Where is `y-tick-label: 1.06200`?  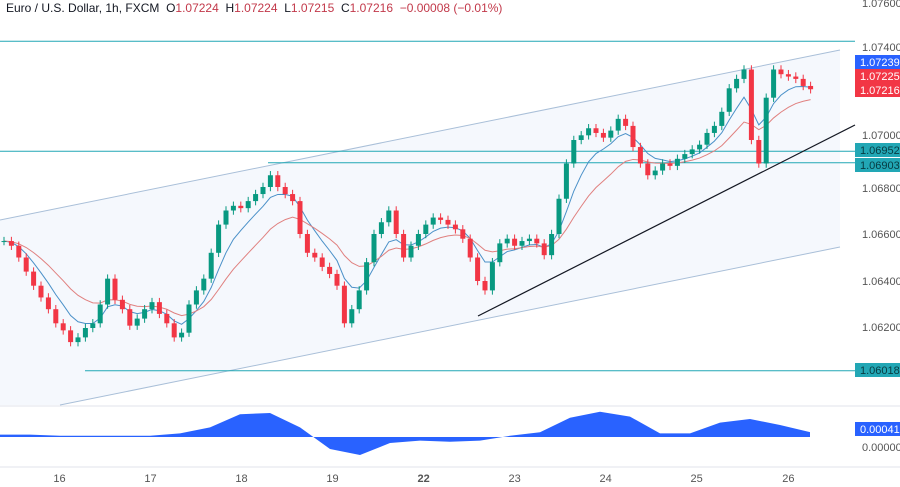 y-tick-label: 1.06200 is located at coordinates (881, 328).